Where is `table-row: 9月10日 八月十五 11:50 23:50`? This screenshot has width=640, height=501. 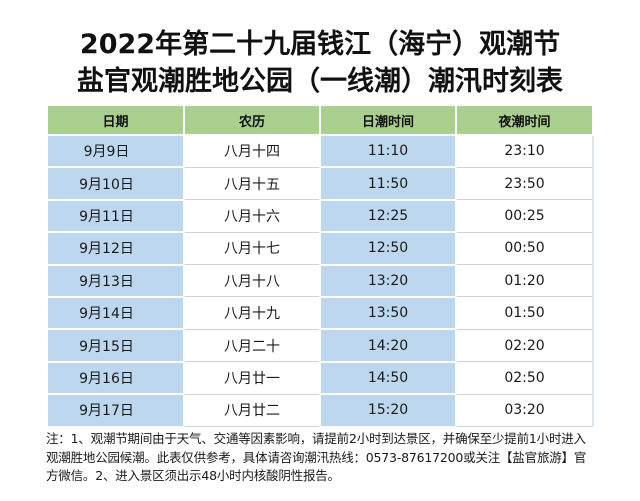
table-row: 9月10日 八月十五 11:50 23:50 is located at coordinates (320, 183).